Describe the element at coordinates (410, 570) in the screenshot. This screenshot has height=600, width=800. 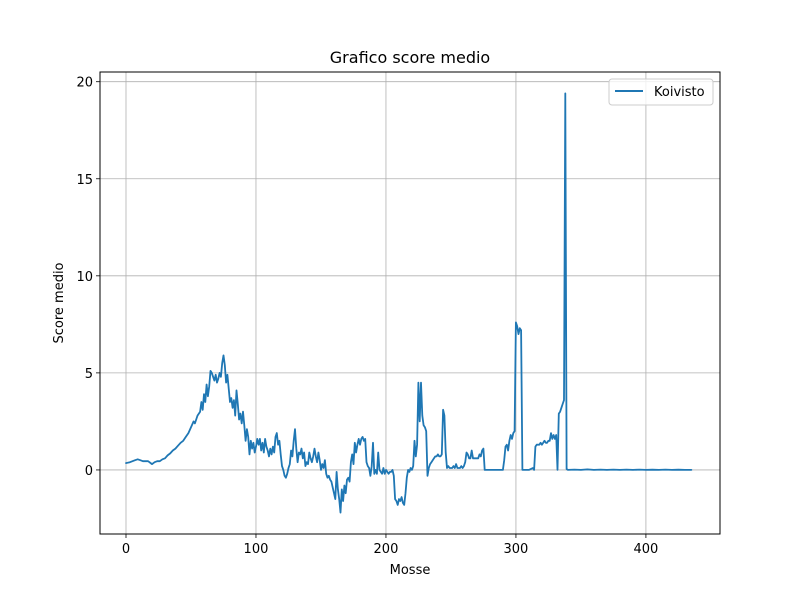
I see `x-axis-label: Mosse` at that location.